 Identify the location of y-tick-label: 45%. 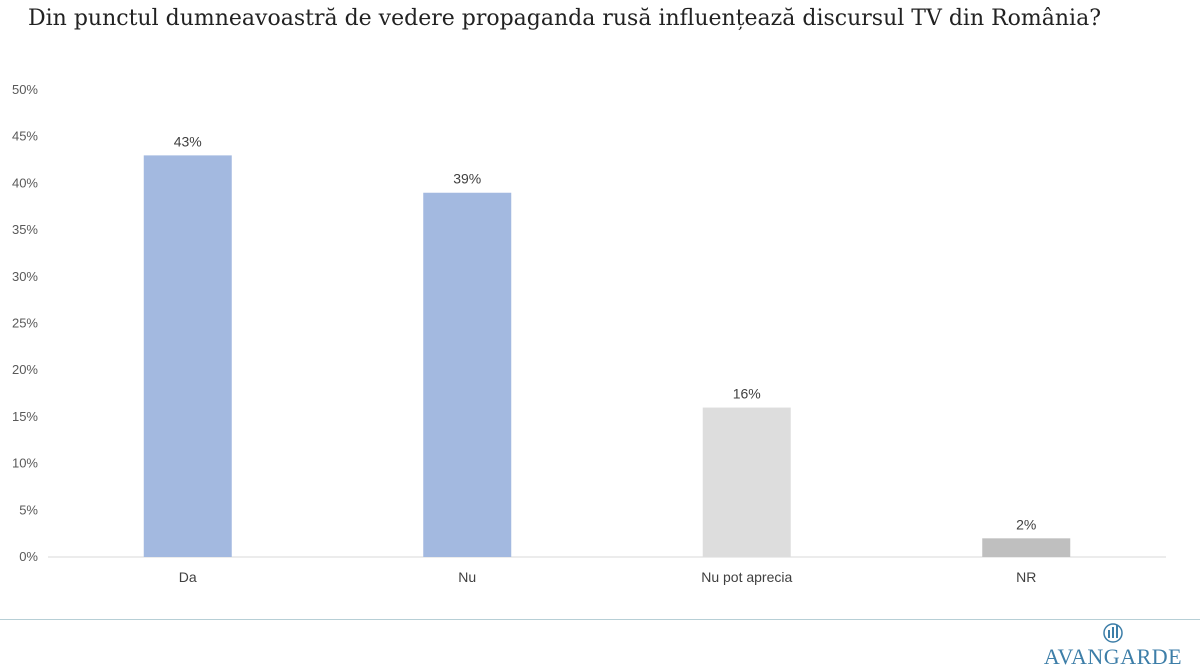
(25, 136).